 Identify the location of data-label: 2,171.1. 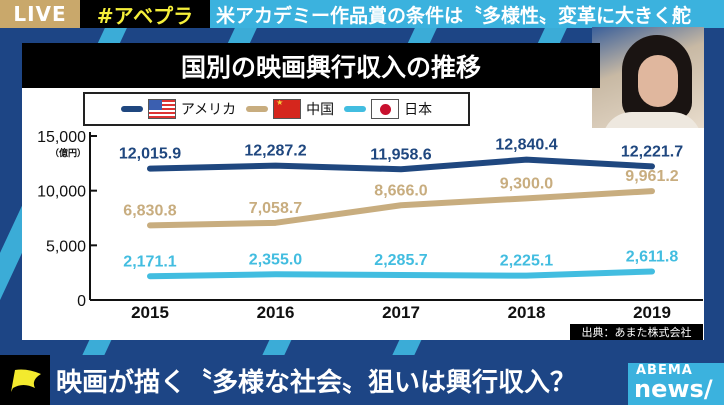
(149, 261).